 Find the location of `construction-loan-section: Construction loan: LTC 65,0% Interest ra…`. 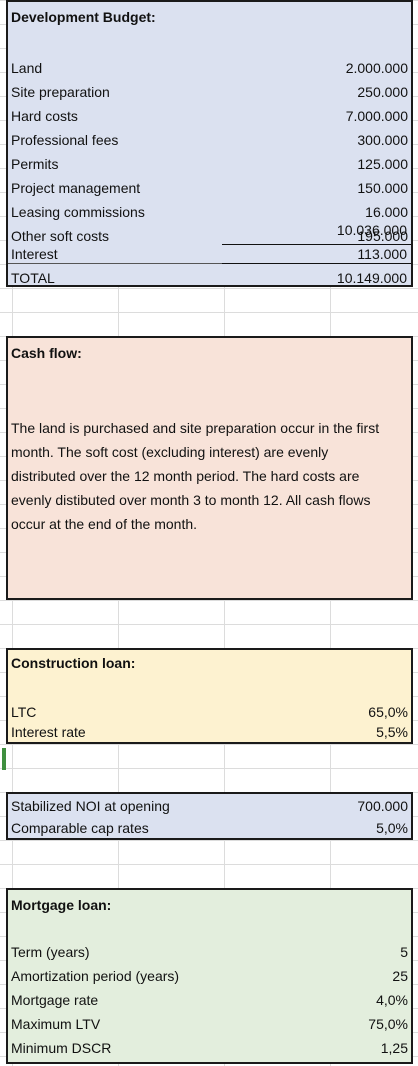

construction-loan-section: Construction loan: LTC 65,0% Interest ra… is located at coordinates (209, 696).